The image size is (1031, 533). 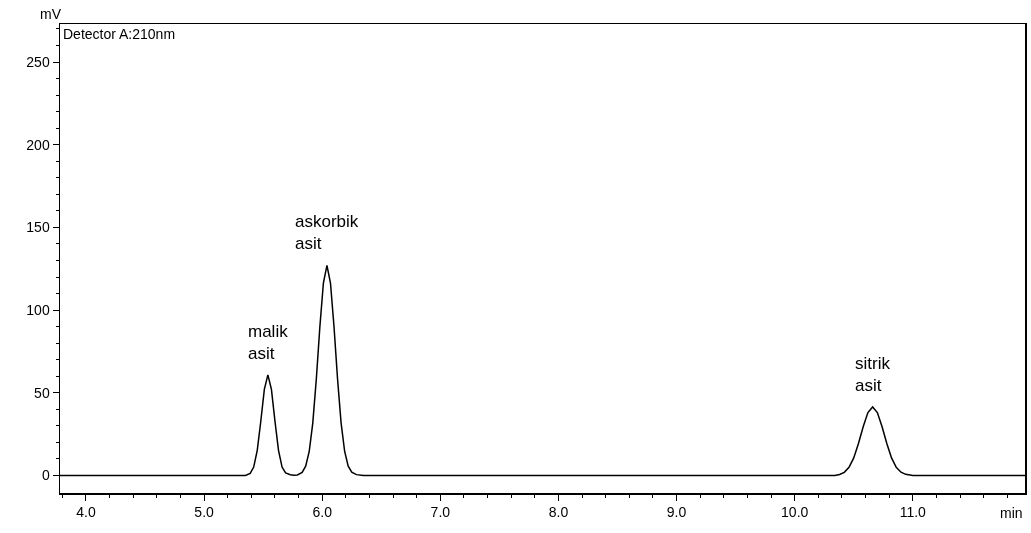 I want to click on y-tick-label: 200, so click(x=38, y=144).